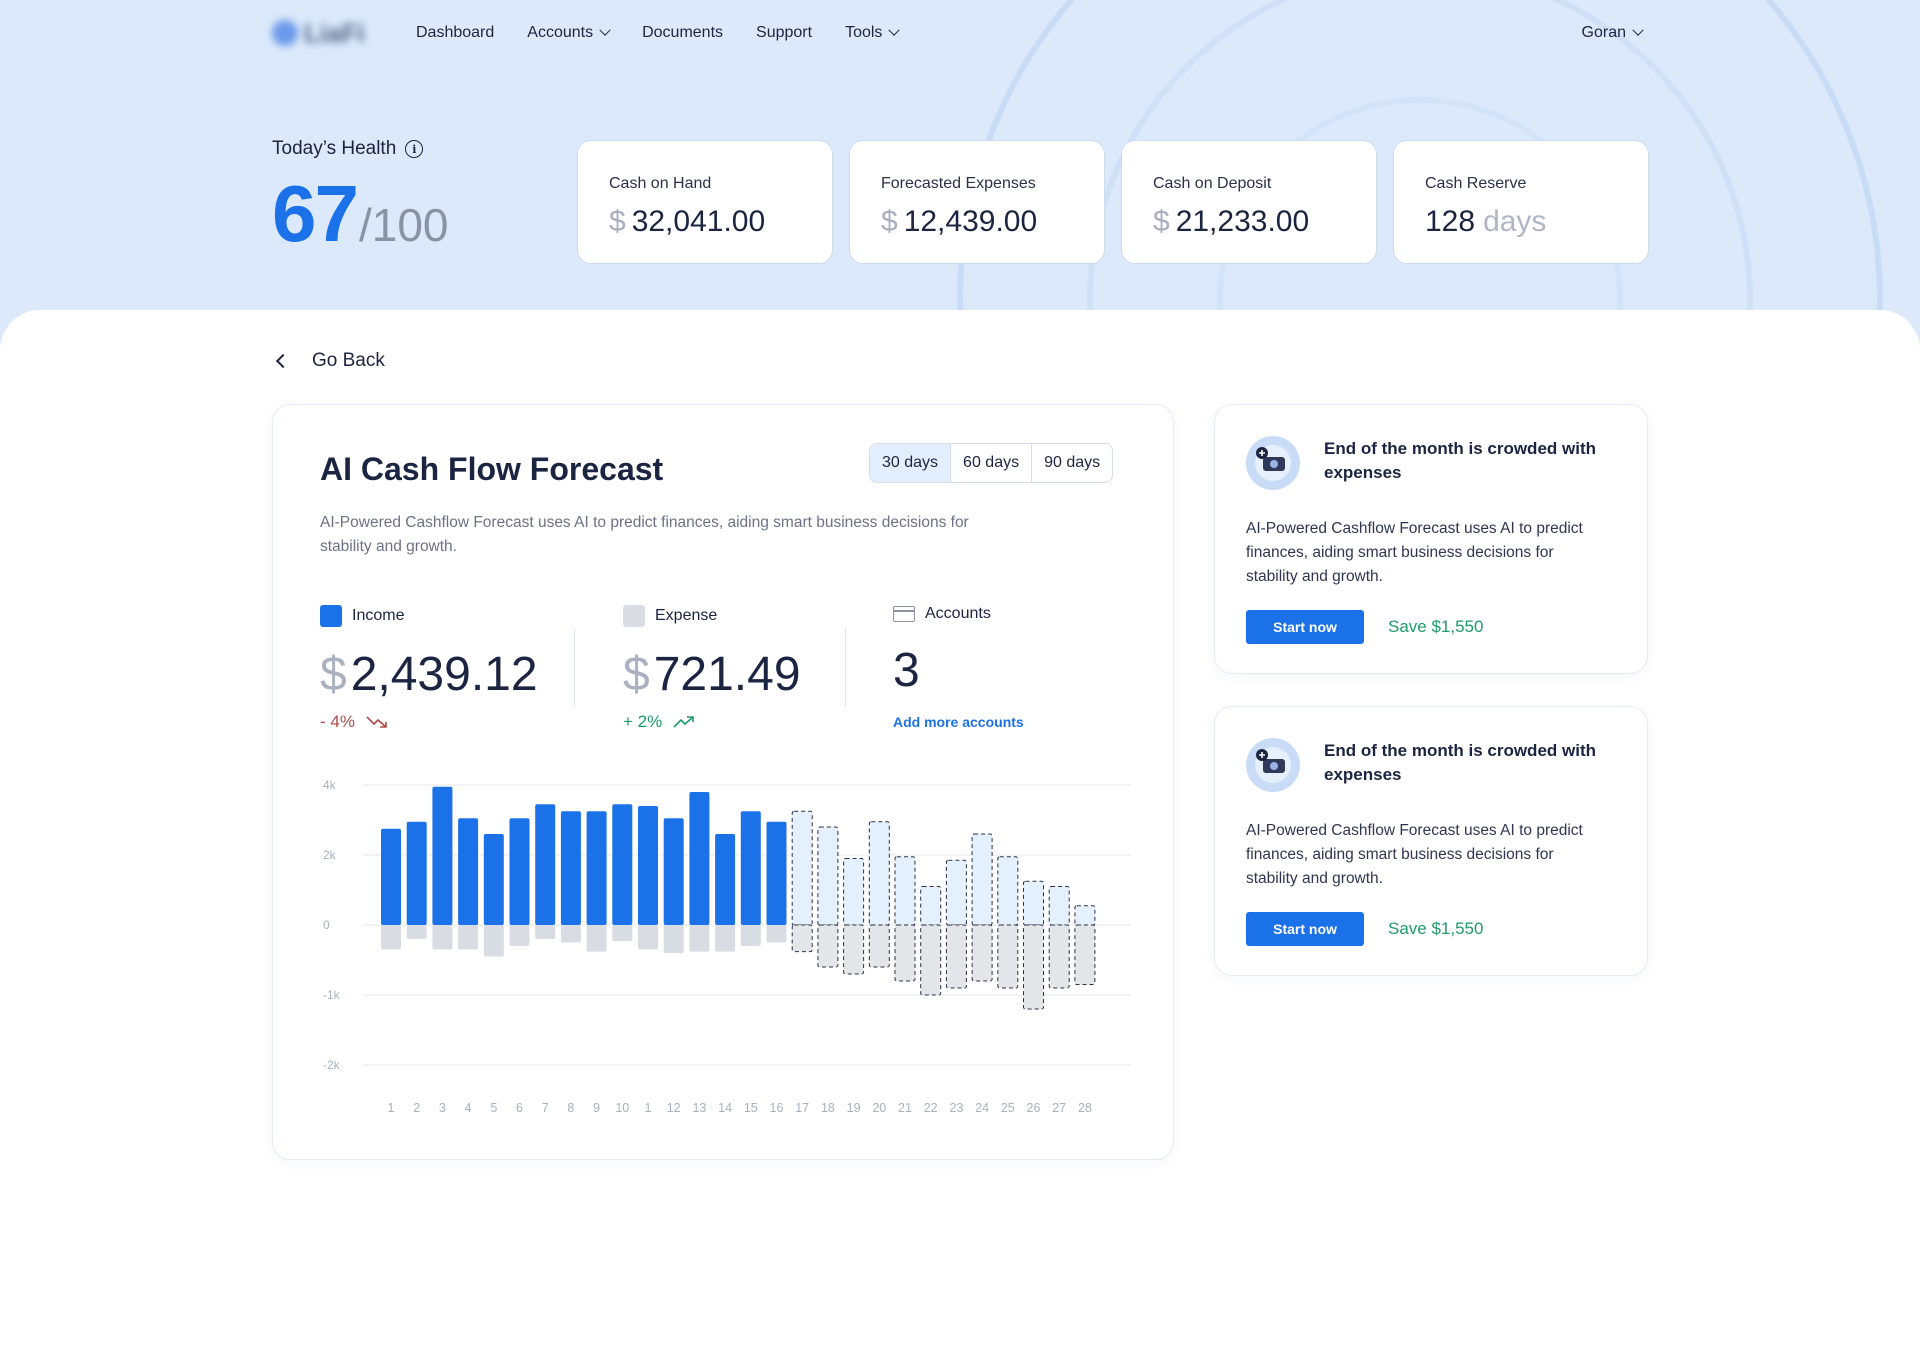  What do you see at coordinates (285, 33) in the screenshot?
I see `logo-mark-icon` at bounding box center [285, 33].